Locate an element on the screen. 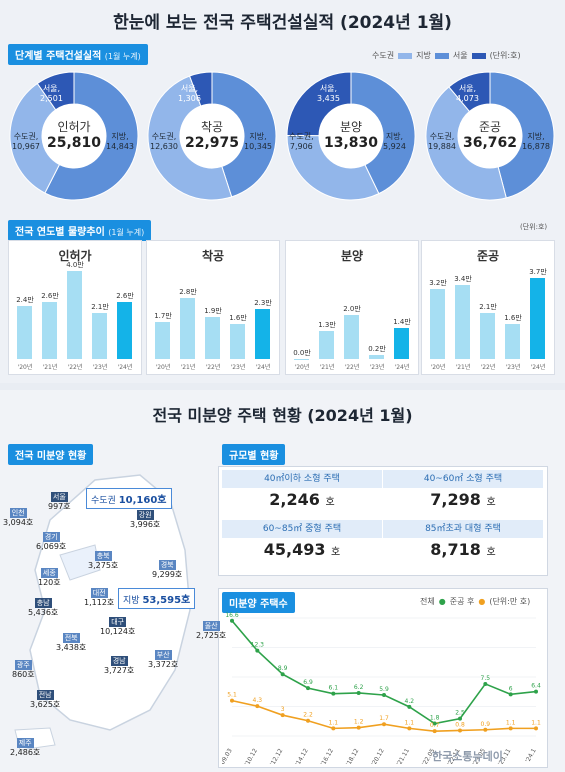 The image size is (565, 772). region-14: 광주 860호 is located at coordinates (23, 670).